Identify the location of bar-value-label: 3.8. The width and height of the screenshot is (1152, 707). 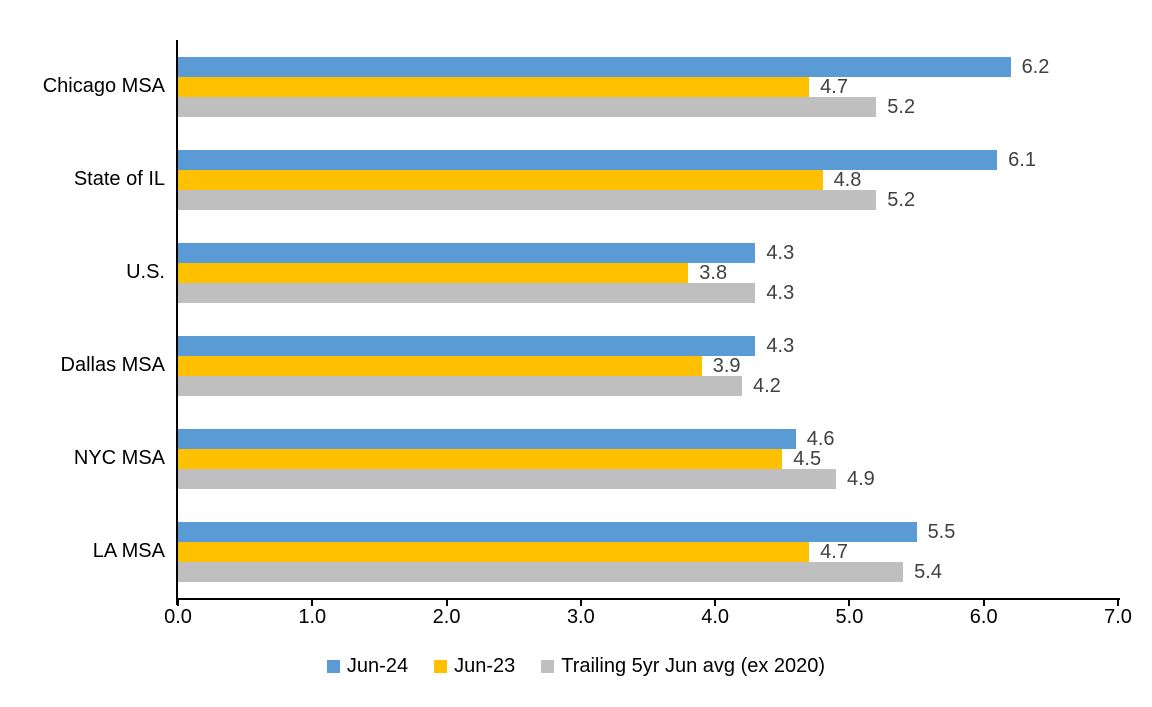
(713, 272).